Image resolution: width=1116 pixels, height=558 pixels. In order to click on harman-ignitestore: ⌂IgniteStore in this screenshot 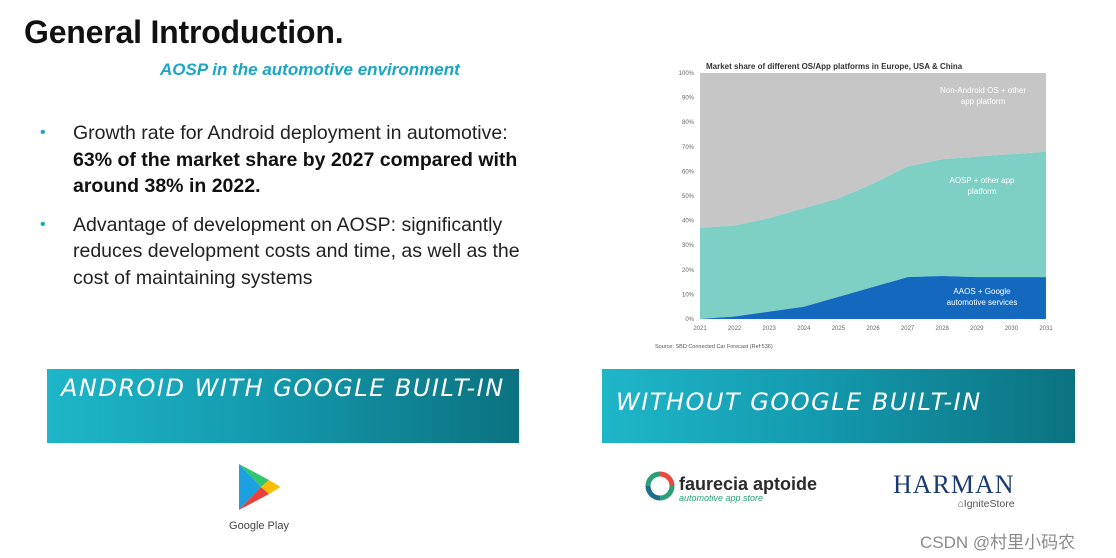, I will do `click(954, 504)`.